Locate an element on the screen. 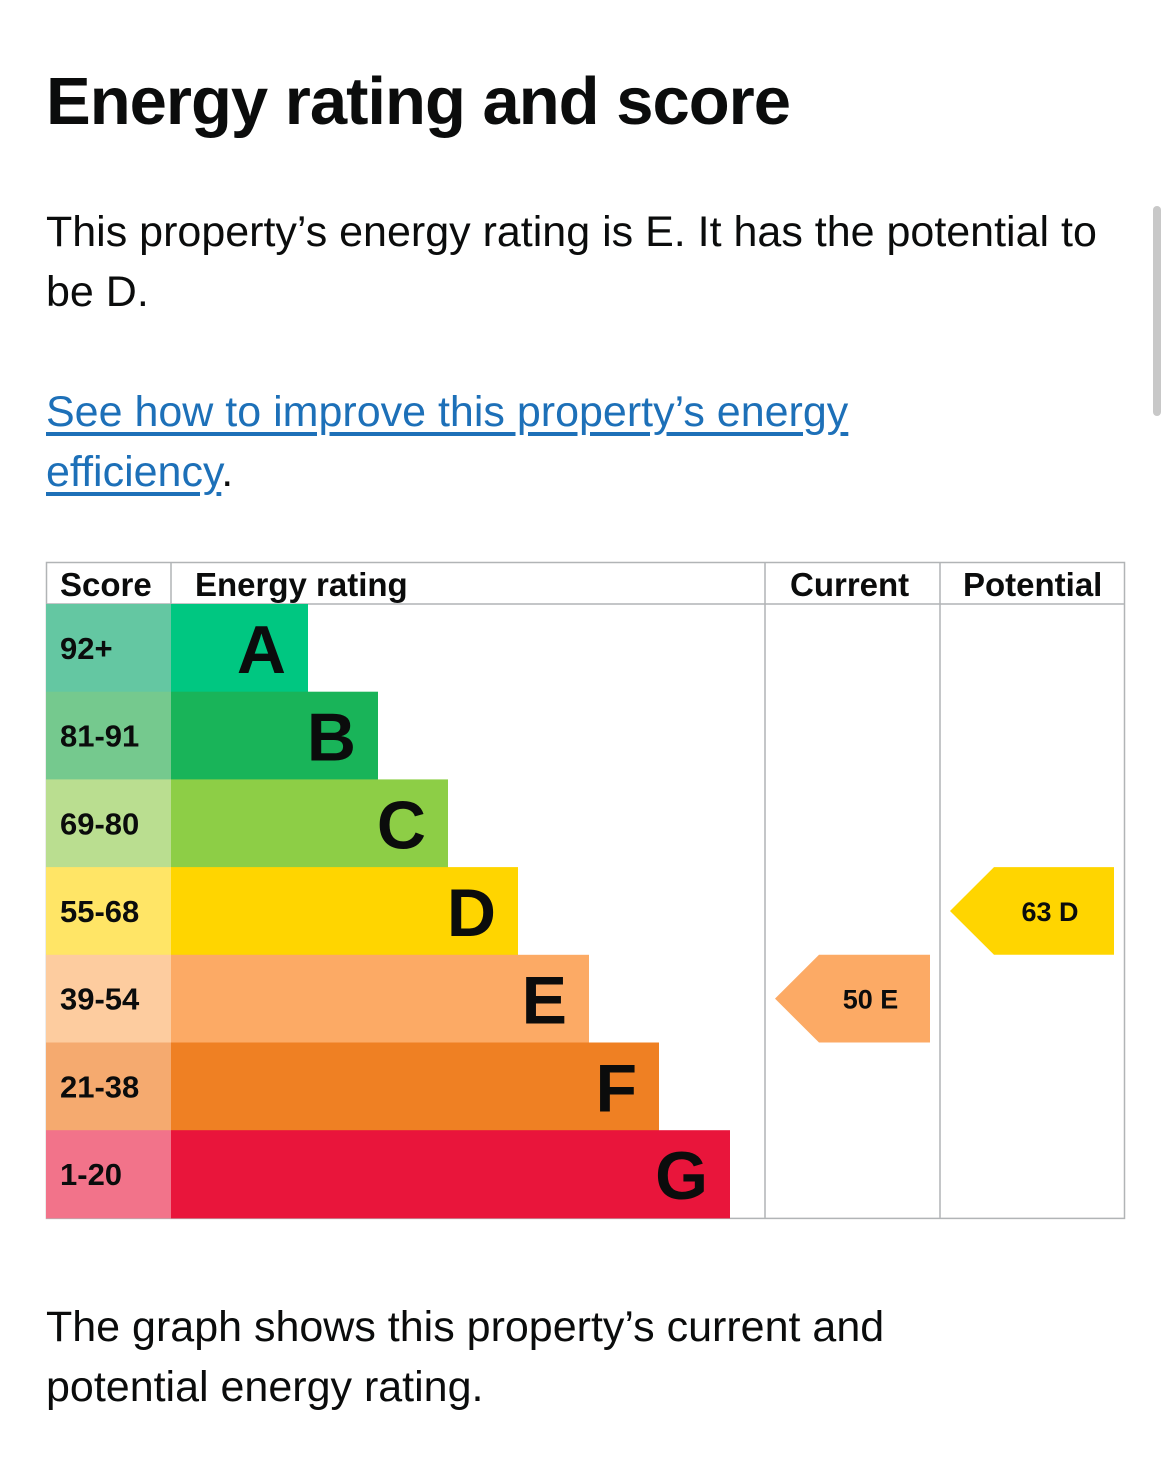 Image resolution: width=1170 pixels, height=1477 pixels. score-label-b: 81-91 is located at coordinates (99, 736).